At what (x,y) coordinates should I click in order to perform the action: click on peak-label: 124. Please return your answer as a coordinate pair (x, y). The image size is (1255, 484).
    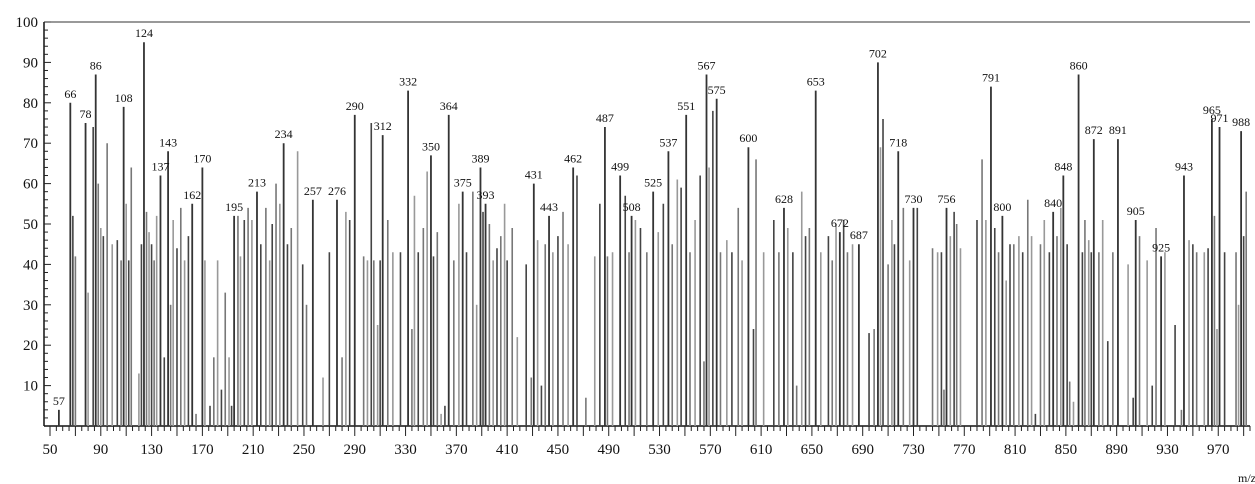
    Looking at the image, I should click on (144, 33).